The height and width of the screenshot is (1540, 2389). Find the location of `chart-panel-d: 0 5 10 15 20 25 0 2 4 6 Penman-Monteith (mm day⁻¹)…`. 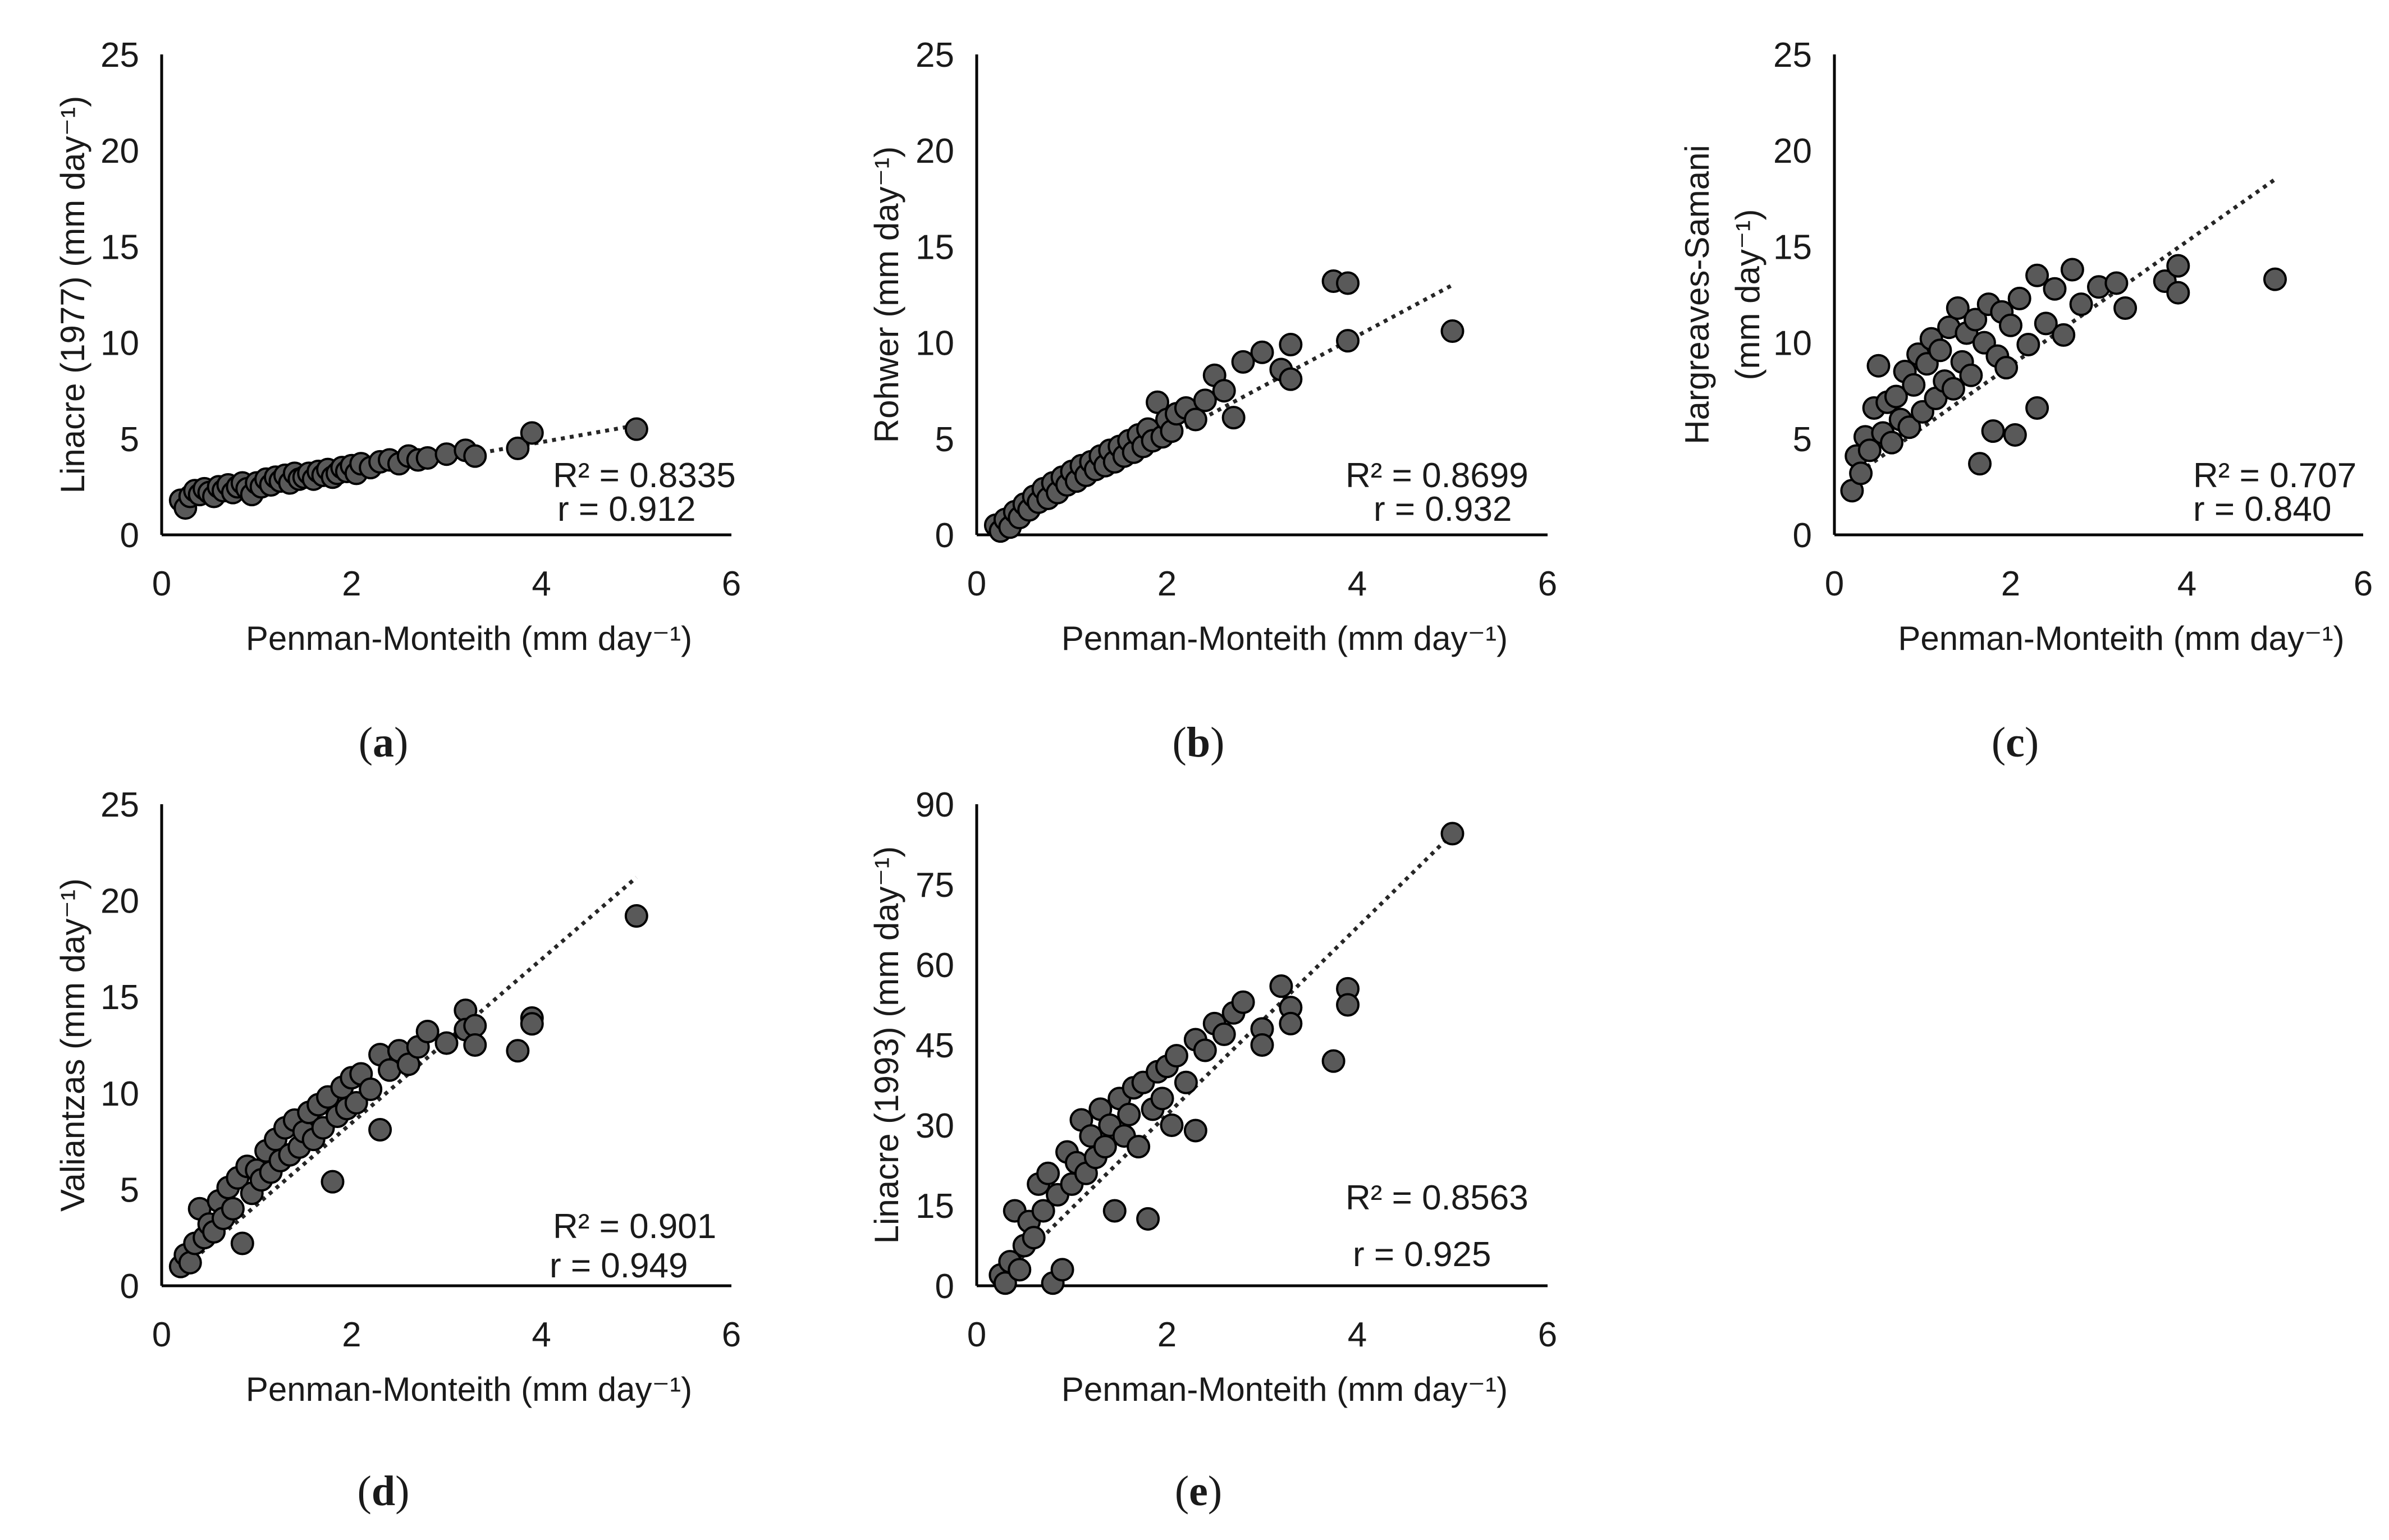

chart-panel-d: 0 5 10 15 20 25 0 2 4 6 Penman-Monteith (mm day⁻¹)… is located at coordinates (397, 1150).